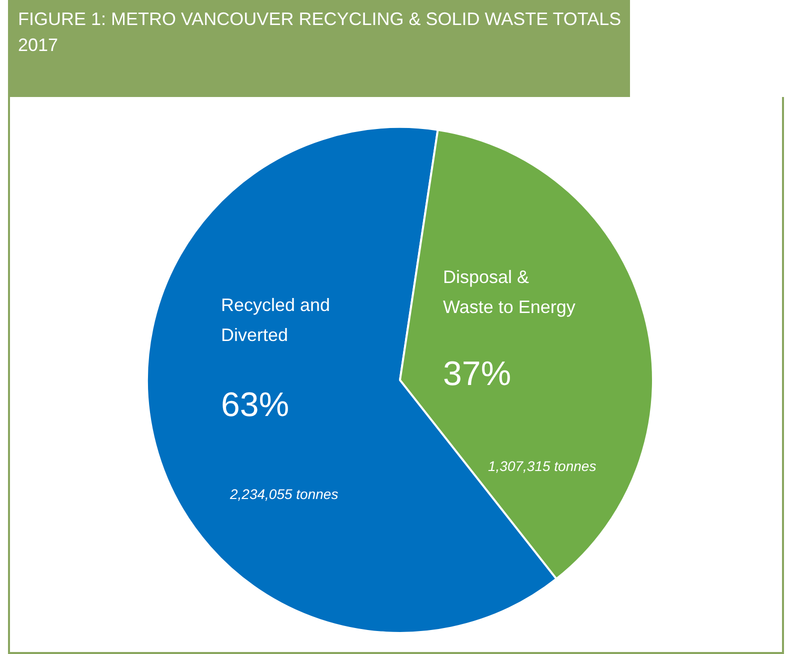 Image resolution: width=791 pixels, height=654 pixels. What do you see at coordinates (278, 320) in the screenshot?
I see `slice-label: Recycled and Diverted` at bounding box center [278, 320].